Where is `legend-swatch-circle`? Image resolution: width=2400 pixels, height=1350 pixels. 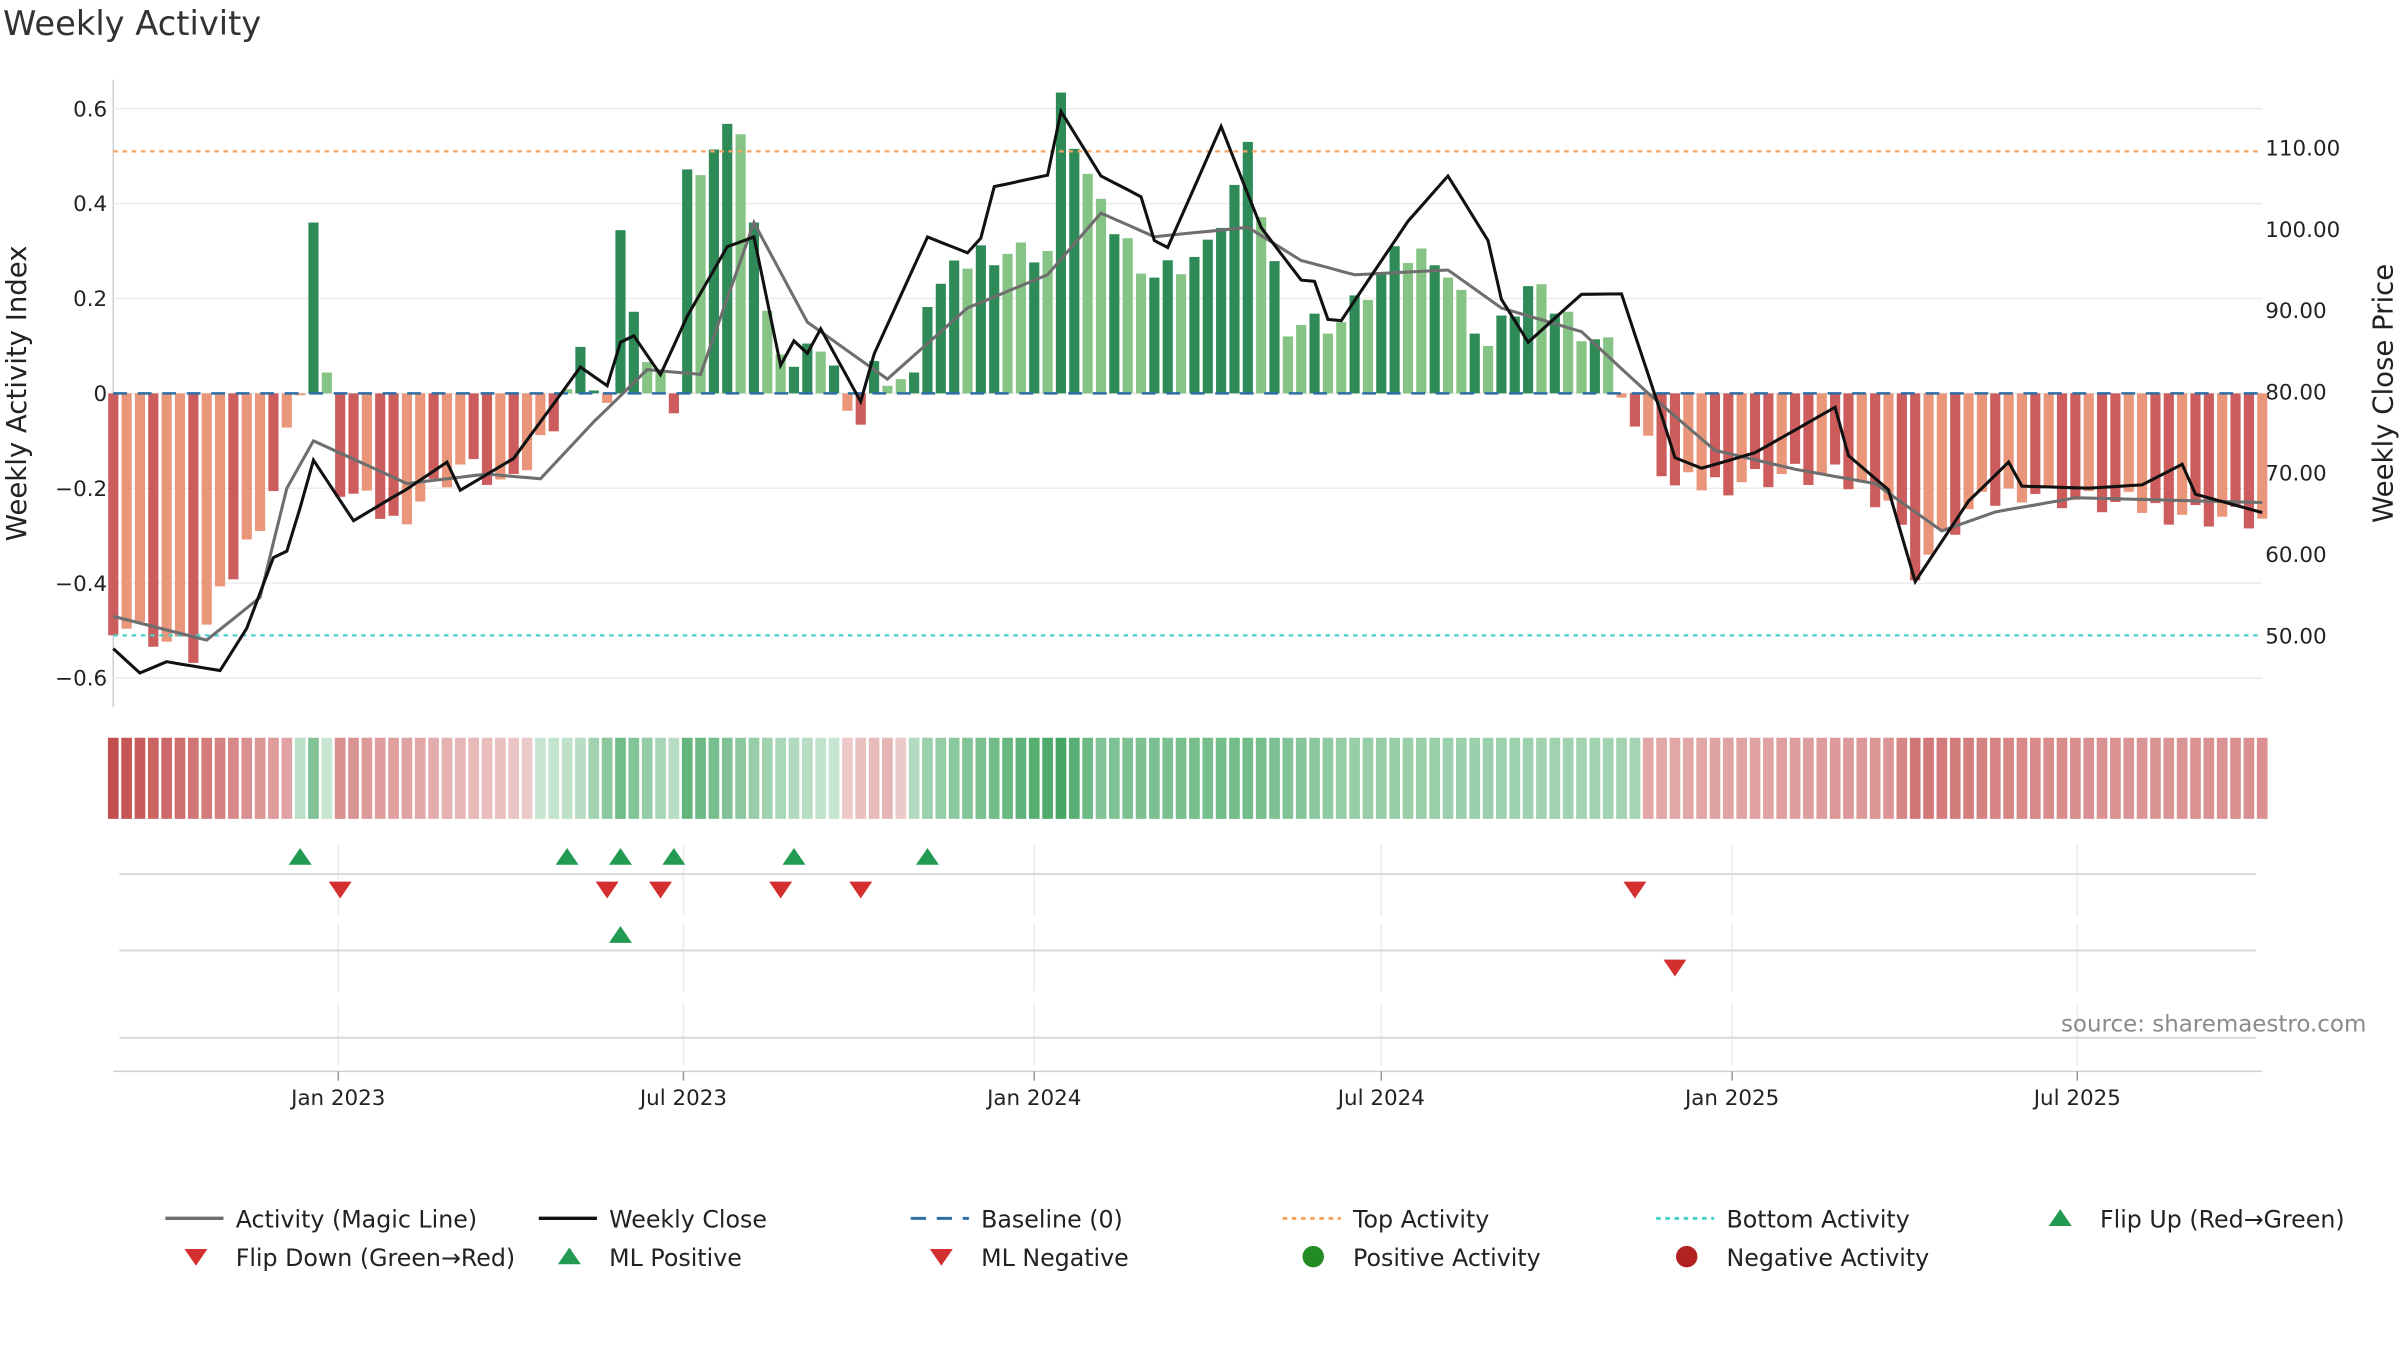
legend-swatch-circle is located at coordinates (1687, 1256).